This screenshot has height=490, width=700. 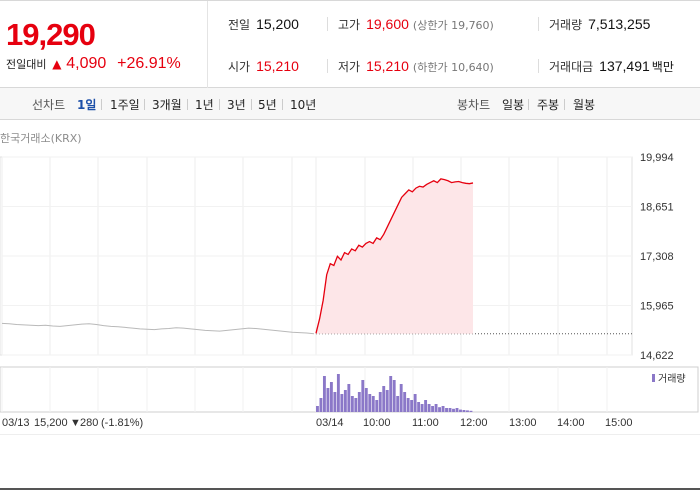 I want to click on y-tick-label: 14,622, so click(x=657, y=356).